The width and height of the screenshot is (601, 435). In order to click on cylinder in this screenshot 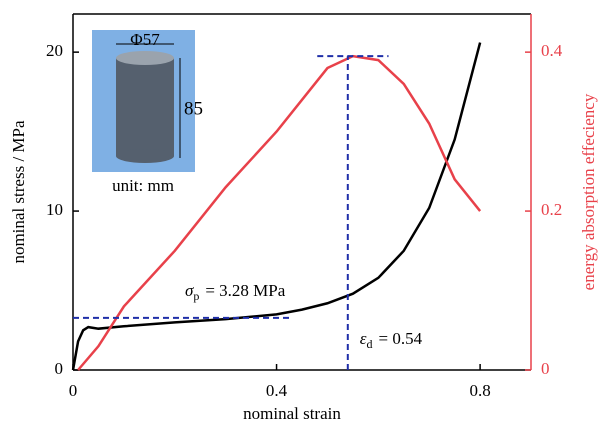, I will do `click(145, 107)`.